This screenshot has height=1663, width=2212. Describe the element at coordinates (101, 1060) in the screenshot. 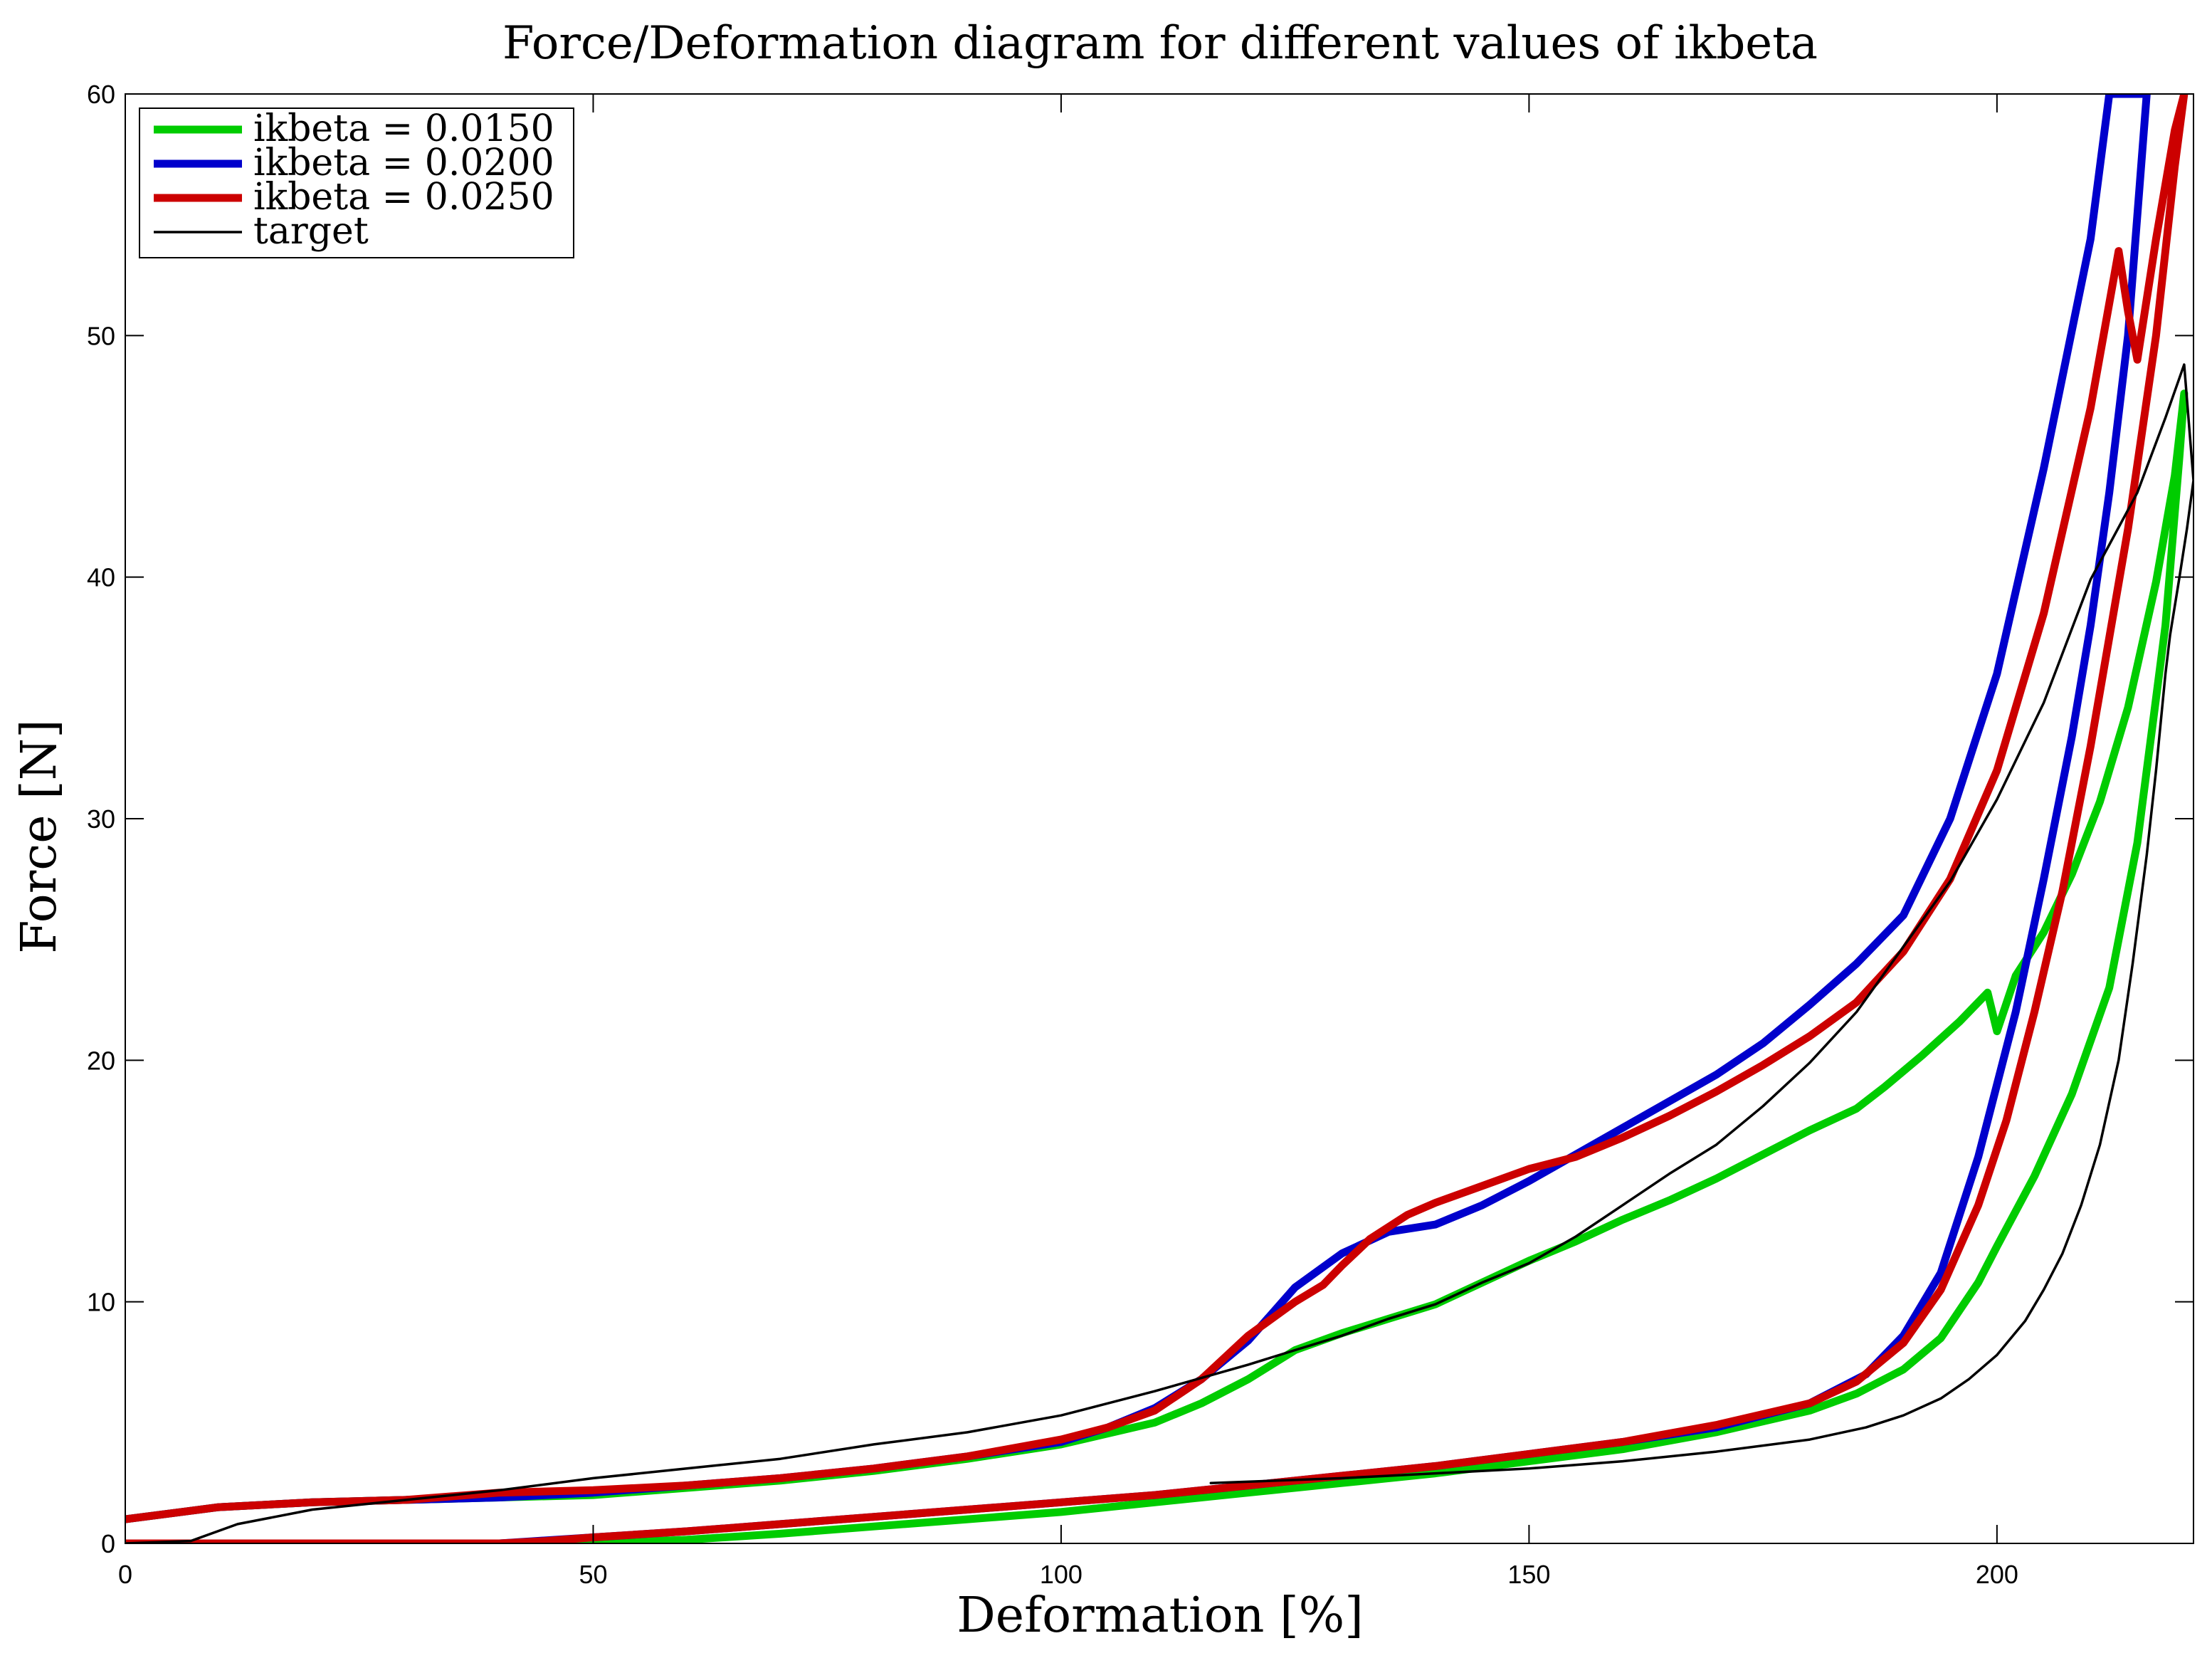

I see `y-tick-label: 20` at that location.